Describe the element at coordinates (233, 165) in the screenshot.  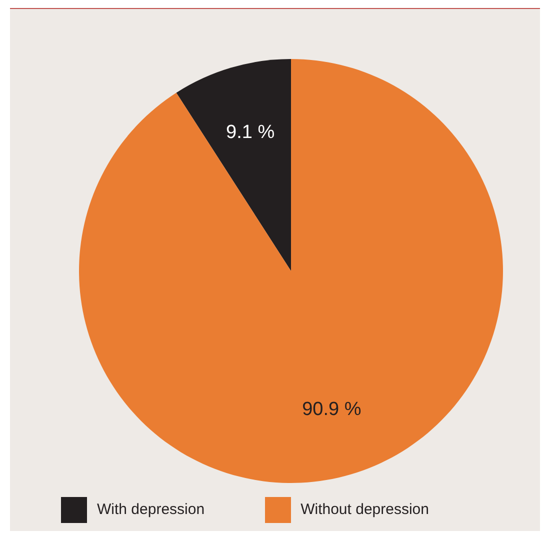
I see `pie-slice` at that location.